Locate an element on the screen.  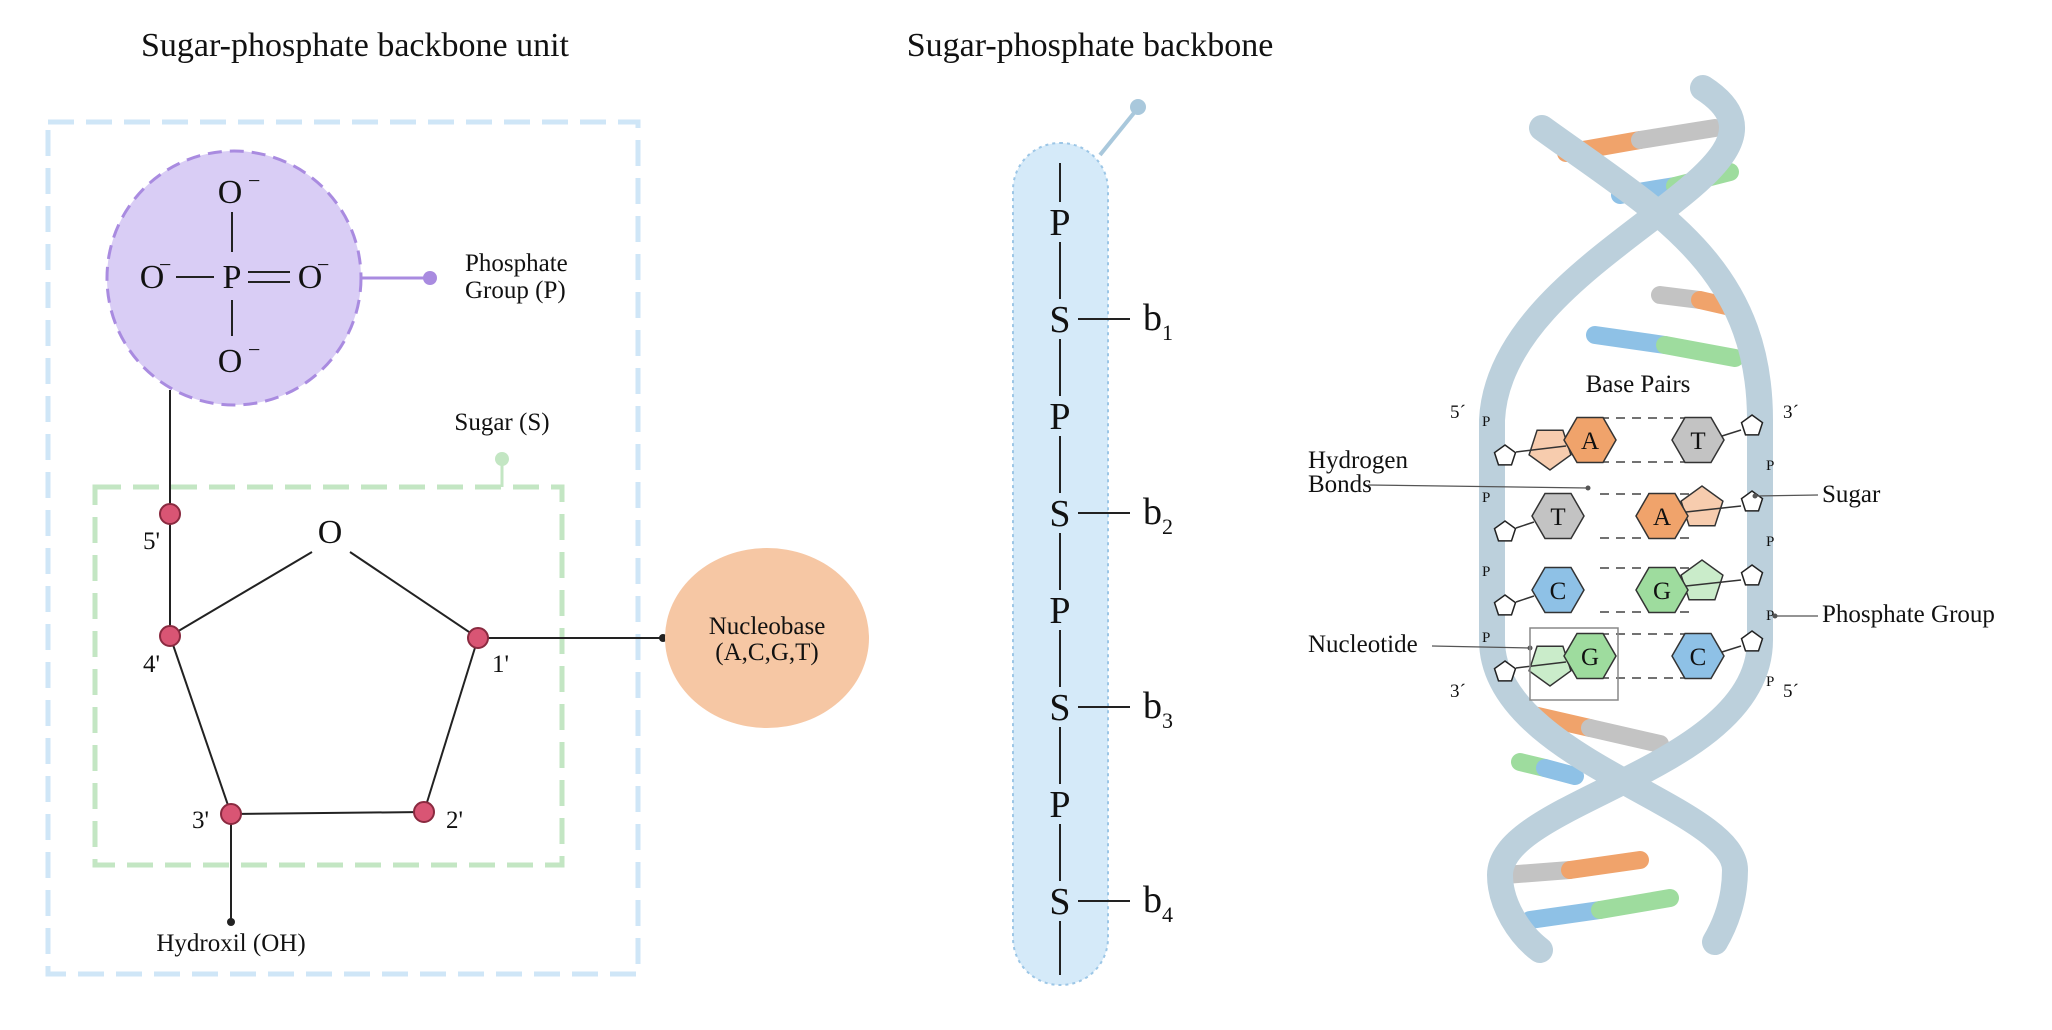
backbone-title: Sugar-phosphate backbone is located at coordinates (1090, 45).